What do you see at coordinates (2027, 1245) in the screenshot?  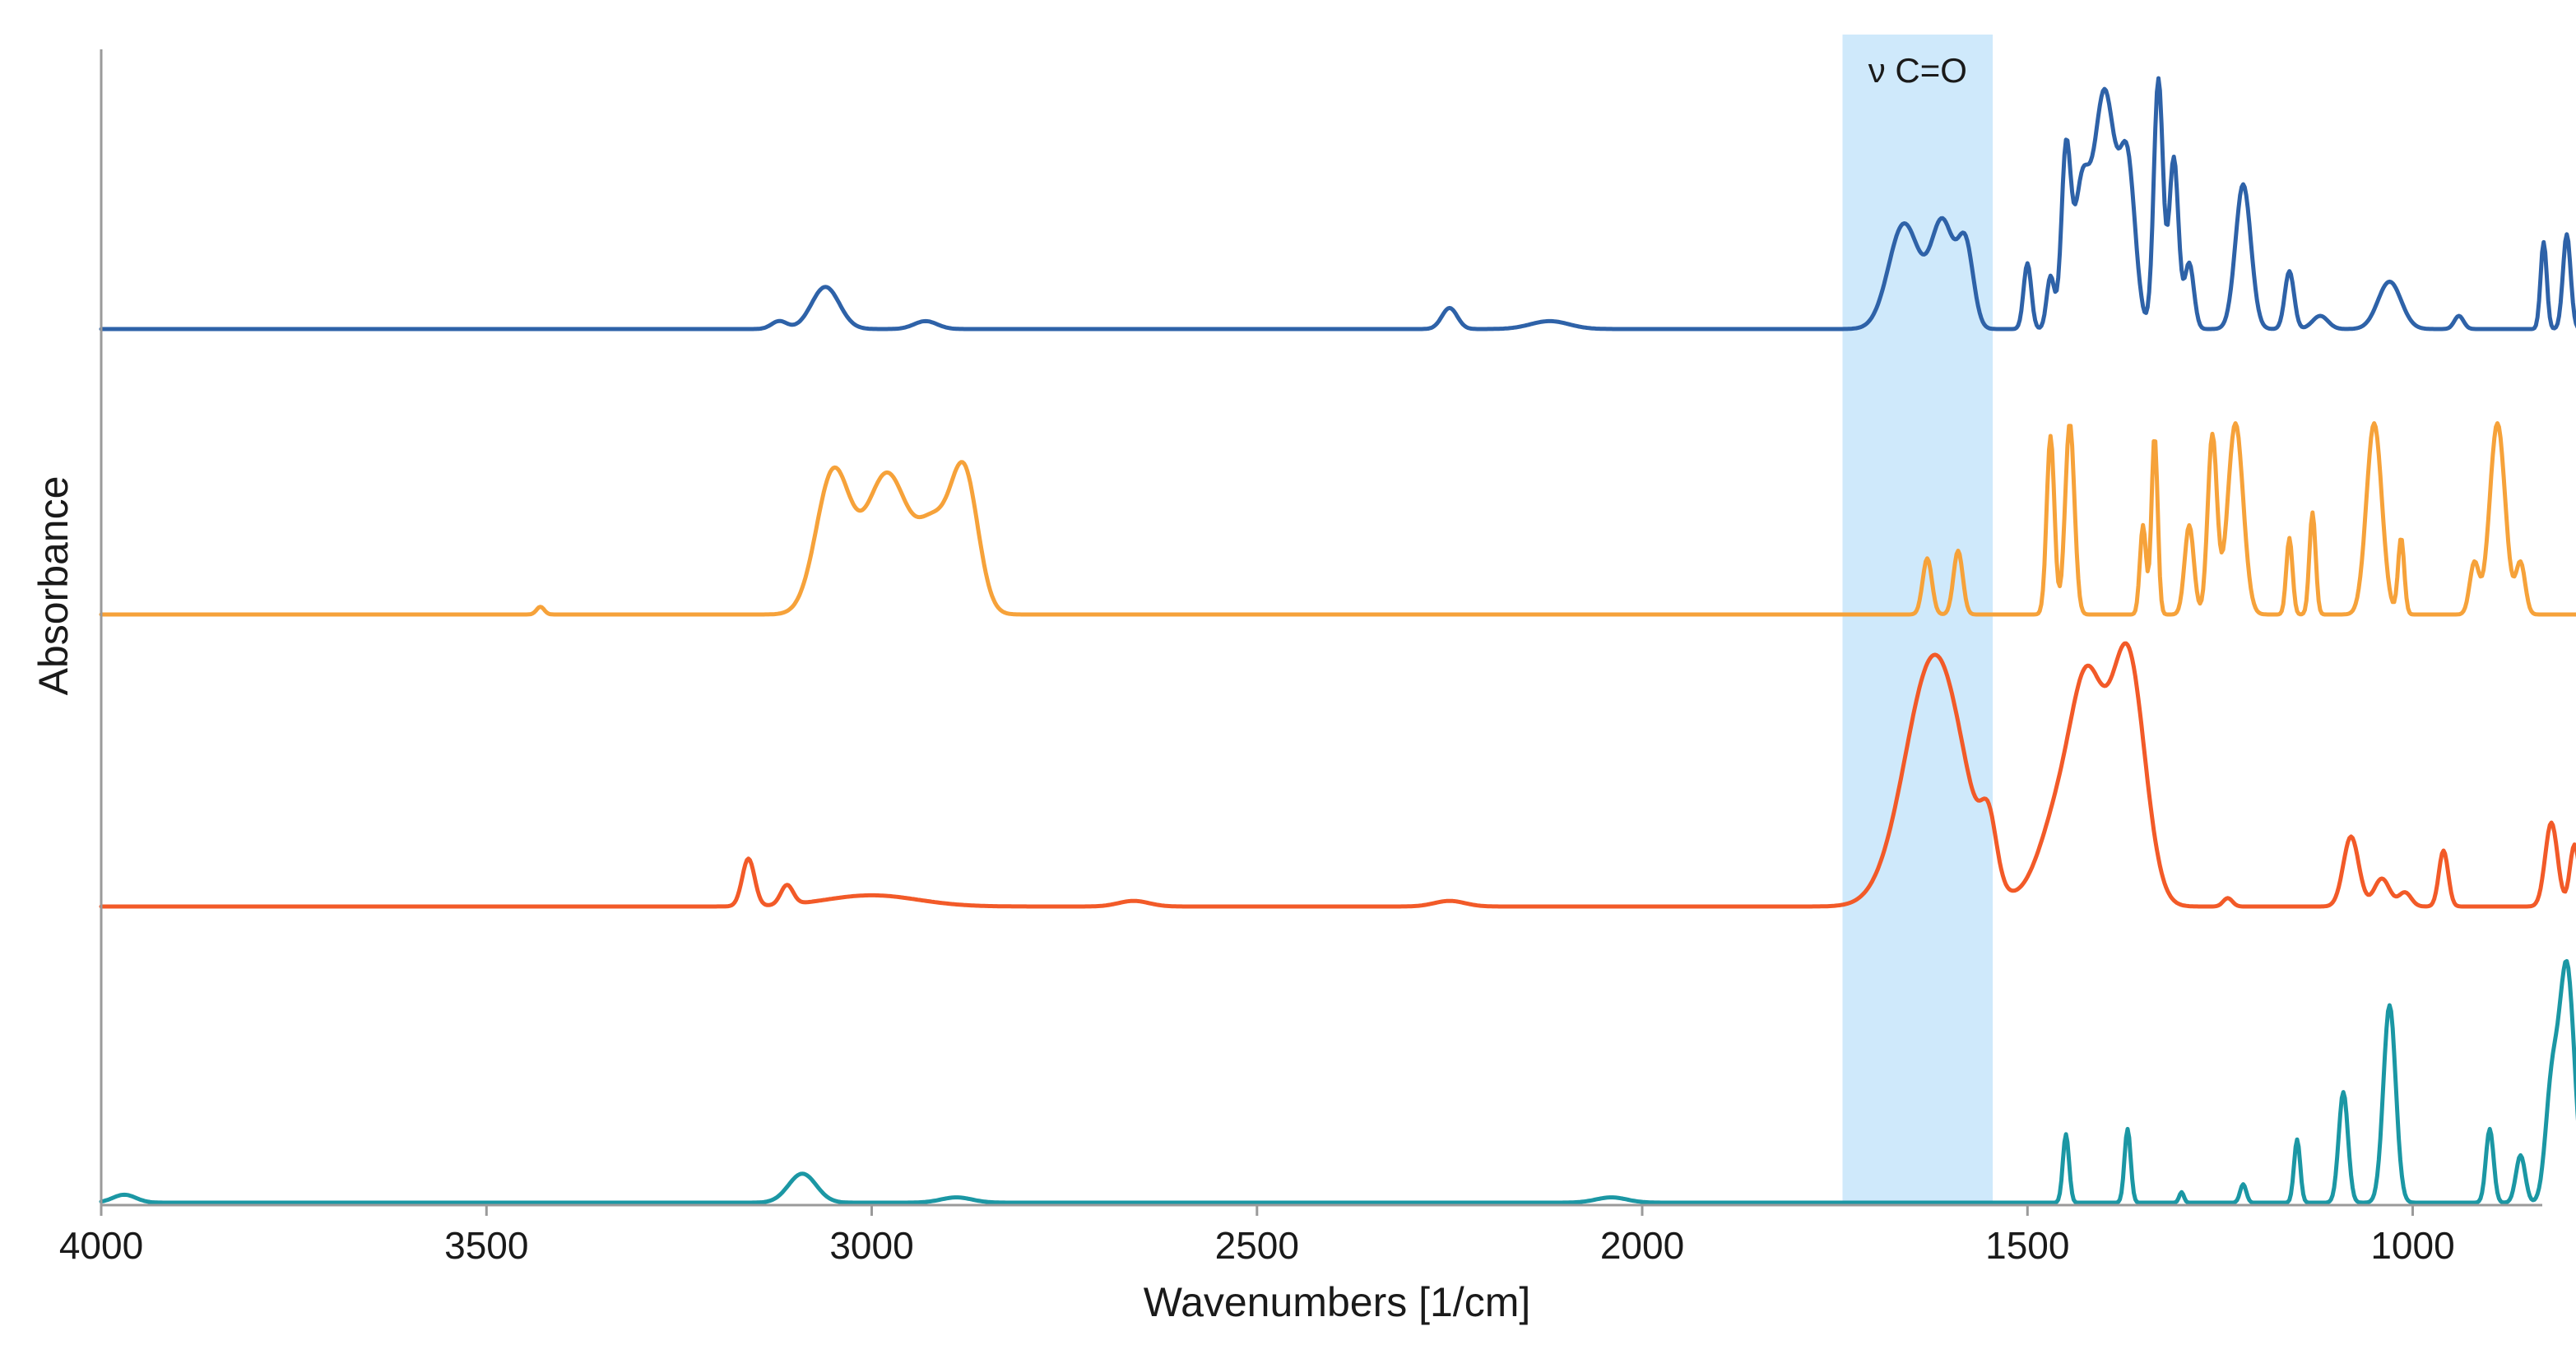 I see `x-tick-label: 1500` at bounding box center [2027, 1245].